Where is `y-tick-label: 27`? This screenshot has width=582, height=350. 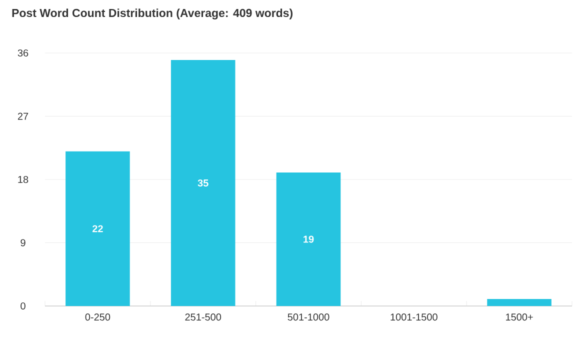 y-tick-label: 27 is located at coordinates (23, 116).